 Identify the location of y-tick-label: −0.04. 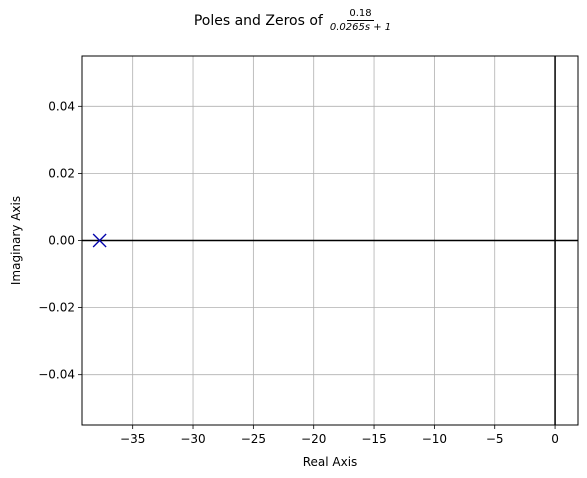
(56, 375).